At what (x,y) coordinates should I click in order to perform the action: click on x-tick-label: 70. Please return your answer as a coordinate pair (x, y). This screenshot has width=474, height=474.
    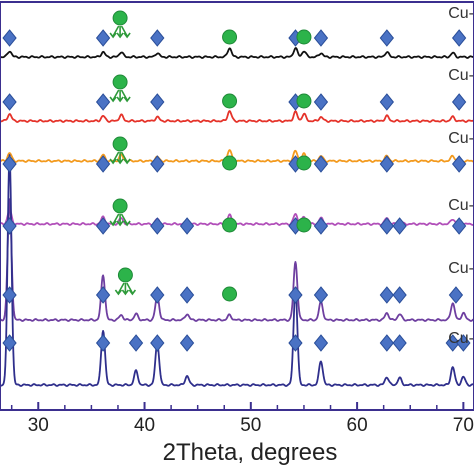
    Looking at the image, I should click on (463, 425).